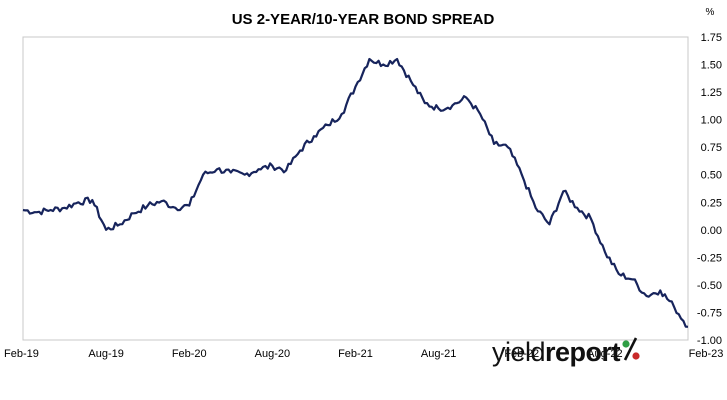  I want to click on y-tick-label: 0.75, so click(711, 148).